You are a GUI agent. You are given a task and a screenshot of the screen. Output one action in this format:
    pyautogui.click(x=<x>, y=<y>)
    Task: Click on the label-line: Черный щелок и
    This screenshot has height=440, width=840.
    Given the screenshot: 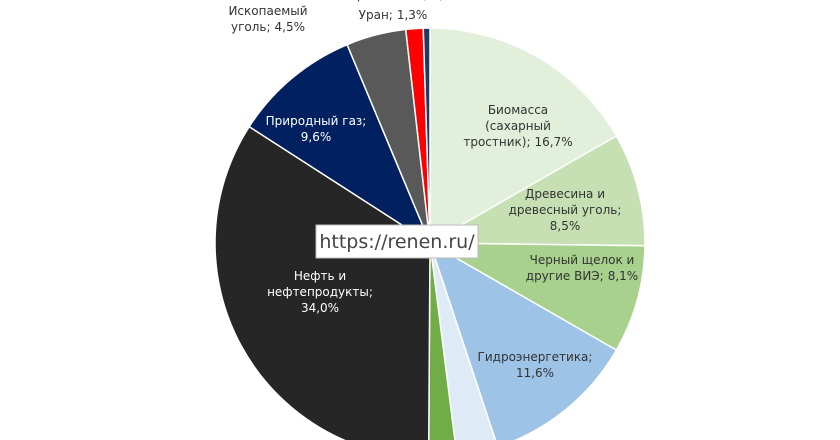 What is the action you would take?
    pyautogui.click(x=582, y=260)
    